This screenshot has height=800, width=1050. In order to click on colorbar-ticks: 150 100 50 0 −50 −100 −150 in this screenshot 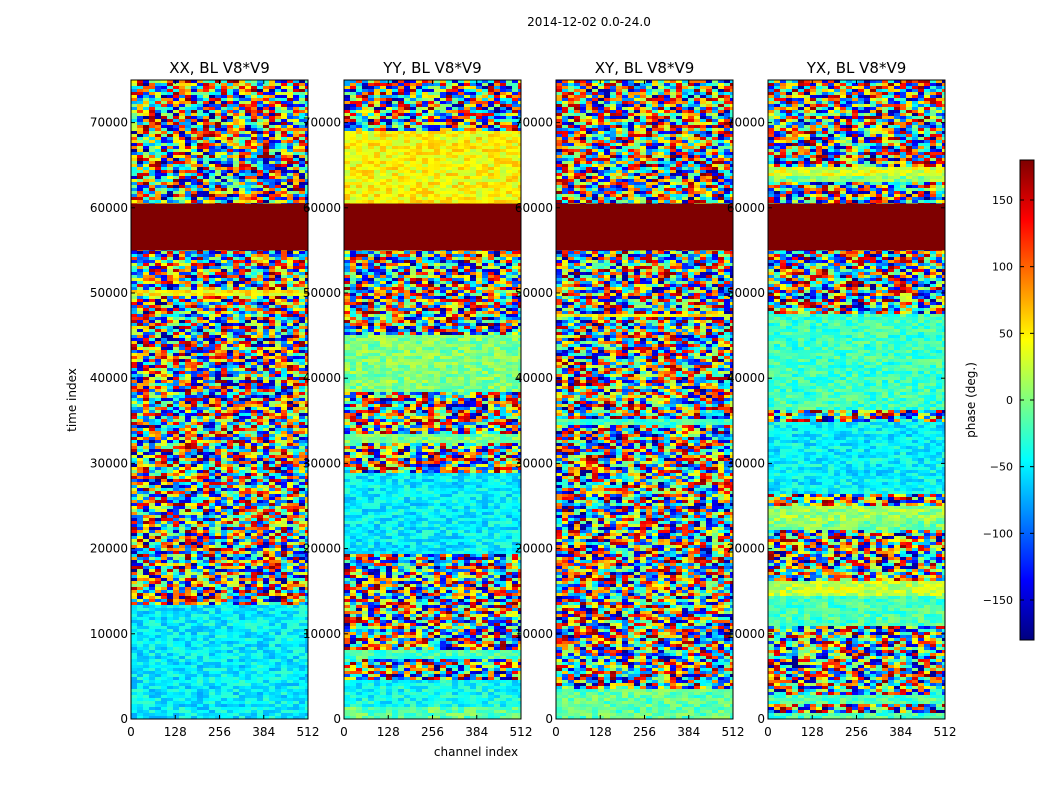, I will do `click(1008, 400)`.